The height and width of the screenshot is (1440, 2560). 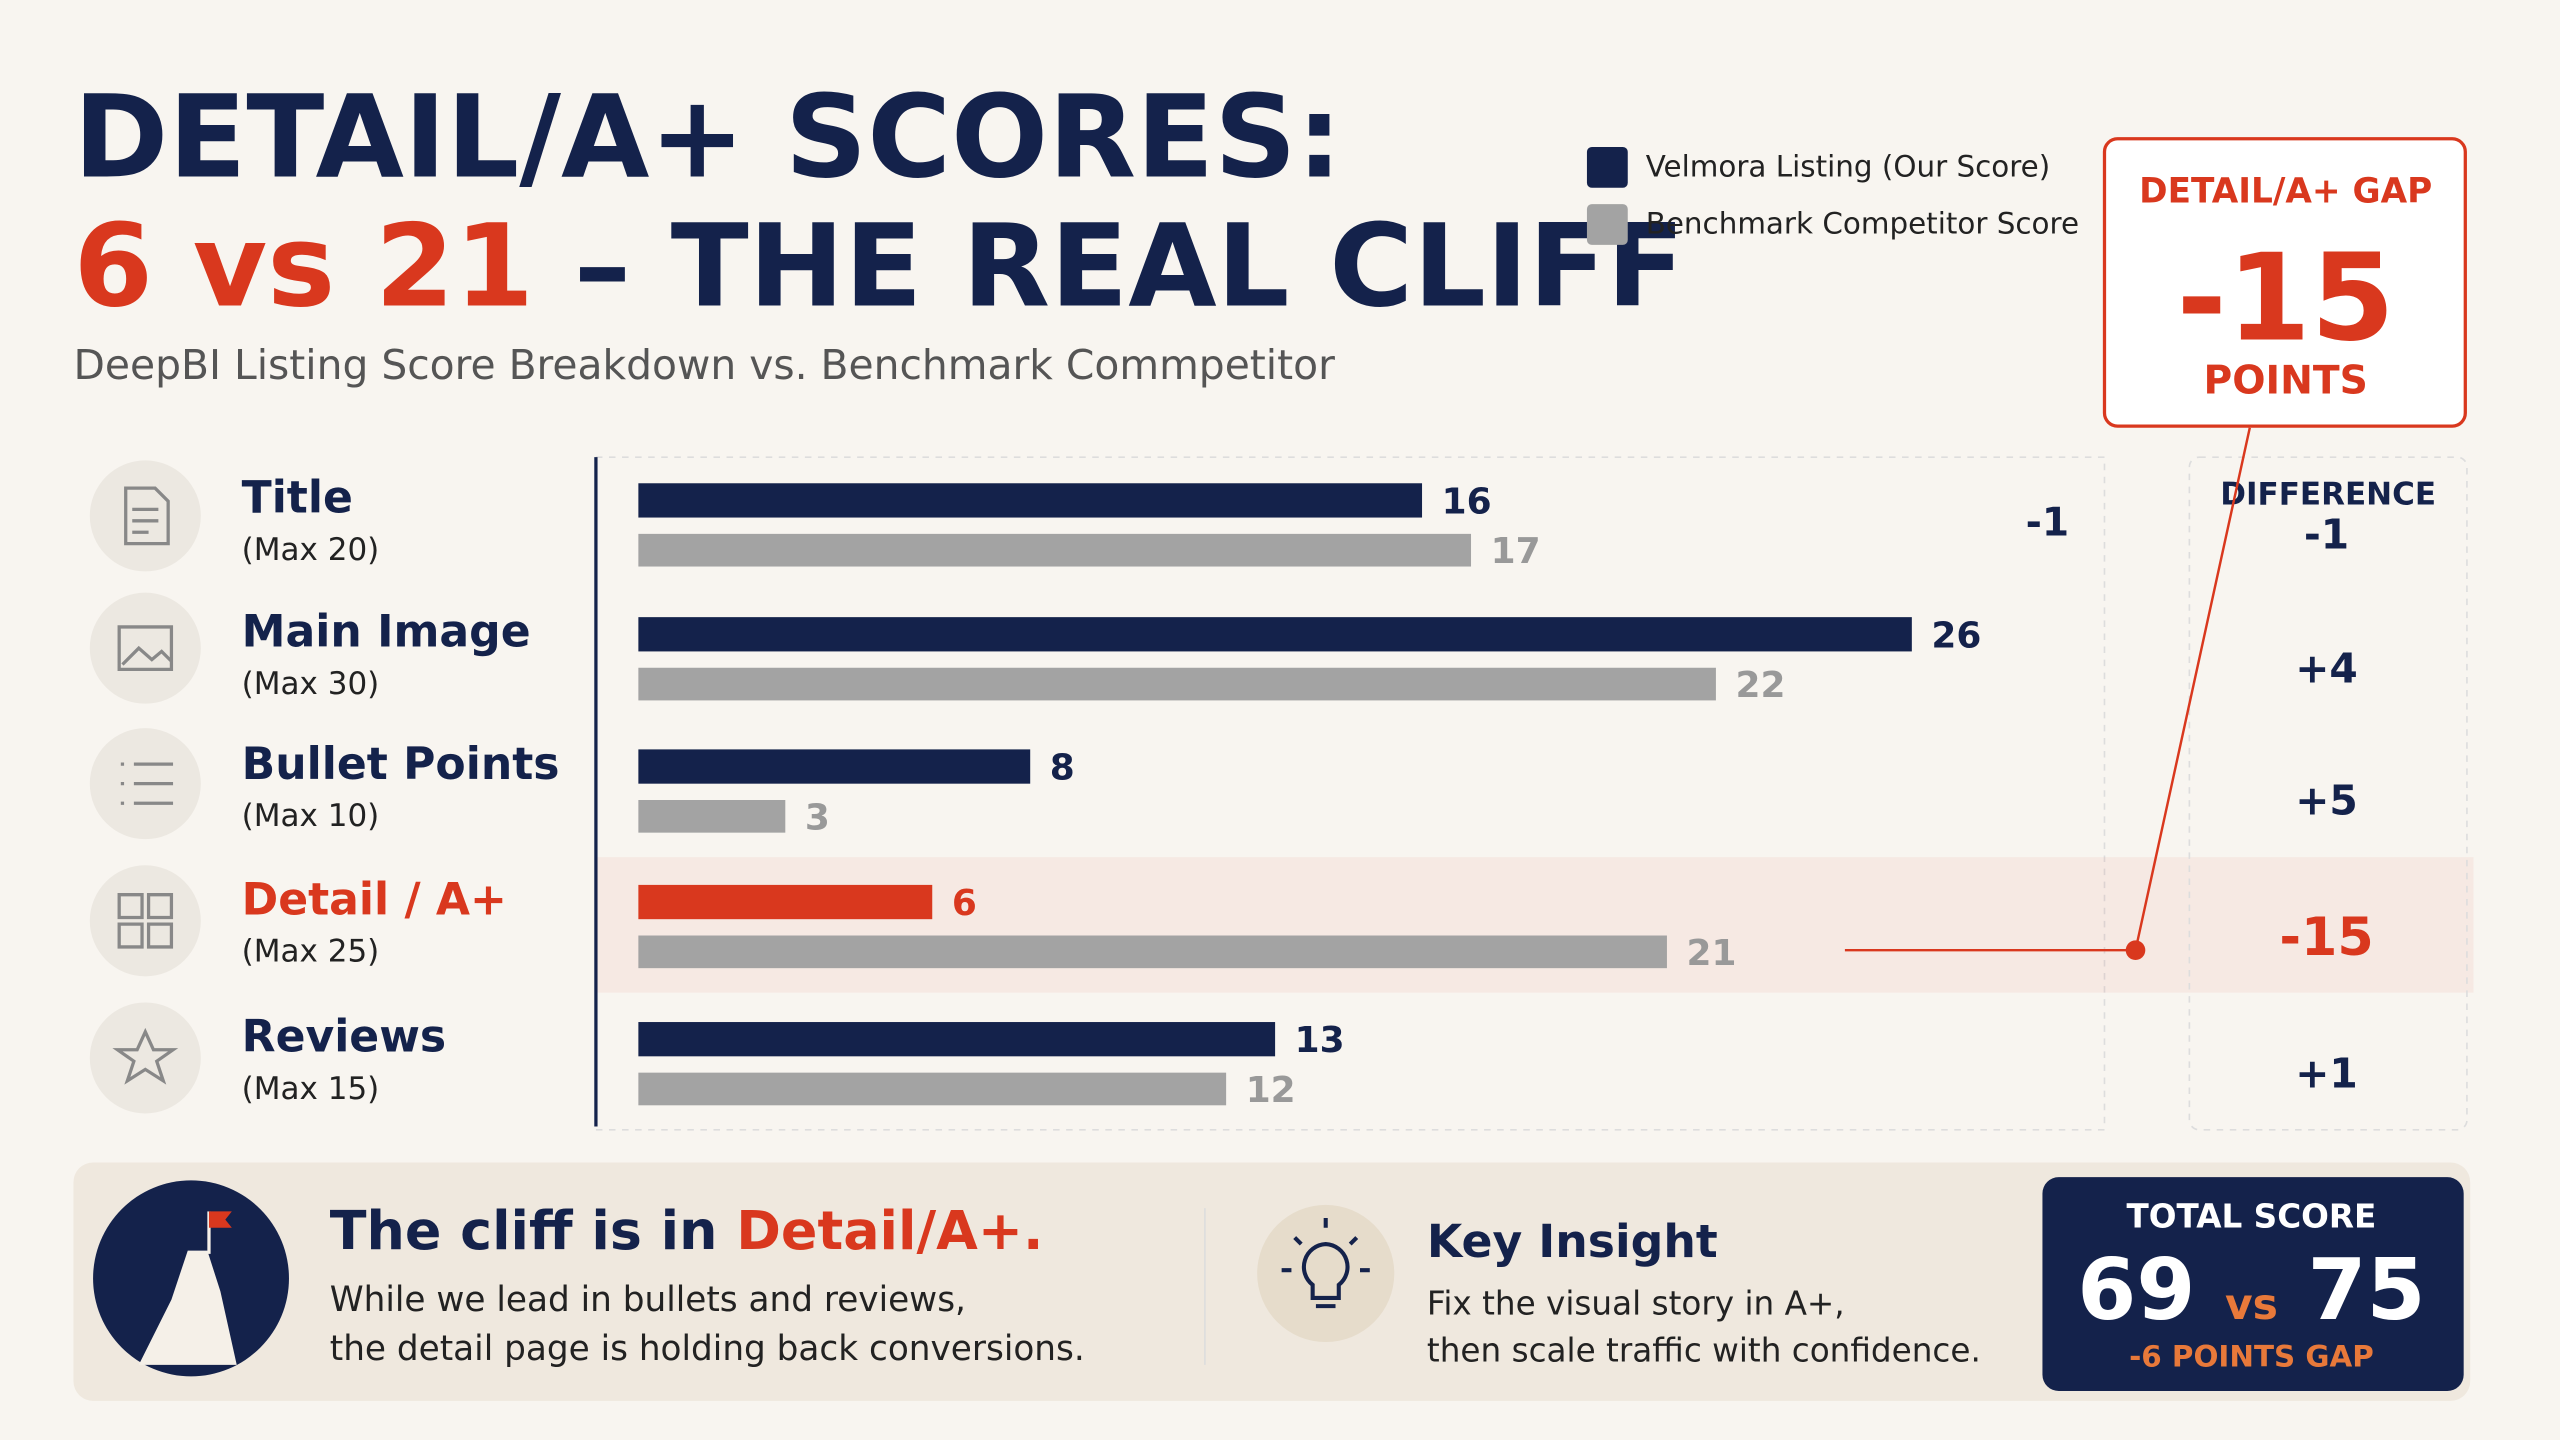 I want to click on icon-grid, so click(x=145, y=921).